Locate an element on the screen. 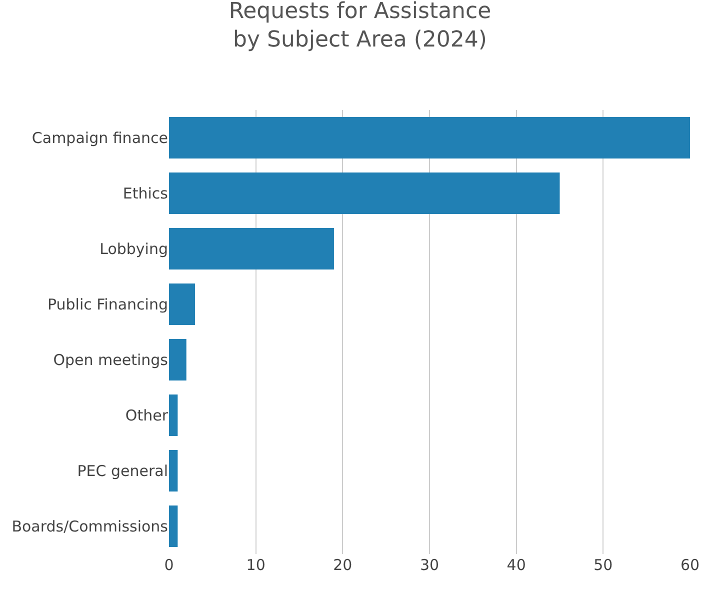 Image resolution: width=720 pixels, height=604 pixels. y-tick-label: PEC general is located at coordinates (122, 471).